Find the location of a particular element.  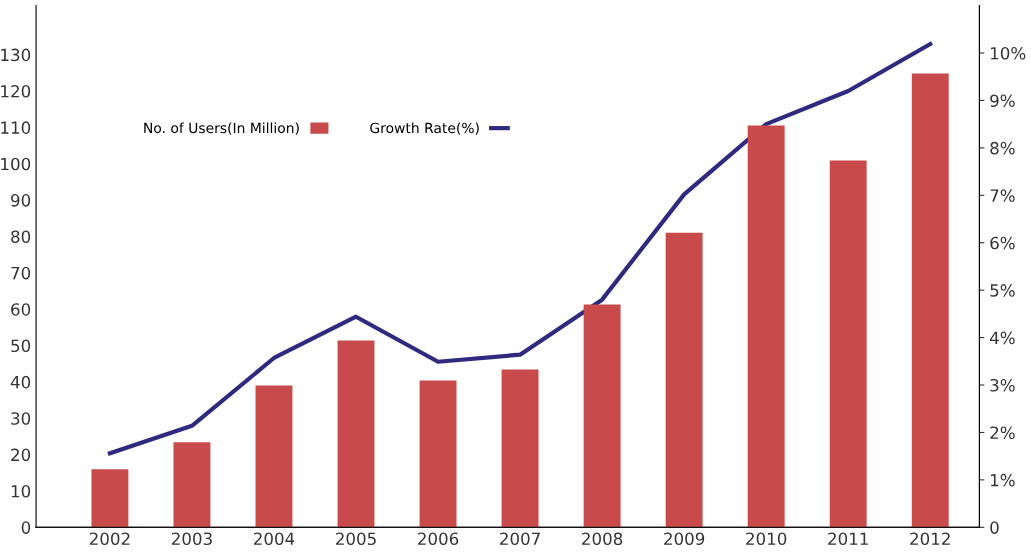

x-tick-label: 2005 is located at coordinates (356, 539).